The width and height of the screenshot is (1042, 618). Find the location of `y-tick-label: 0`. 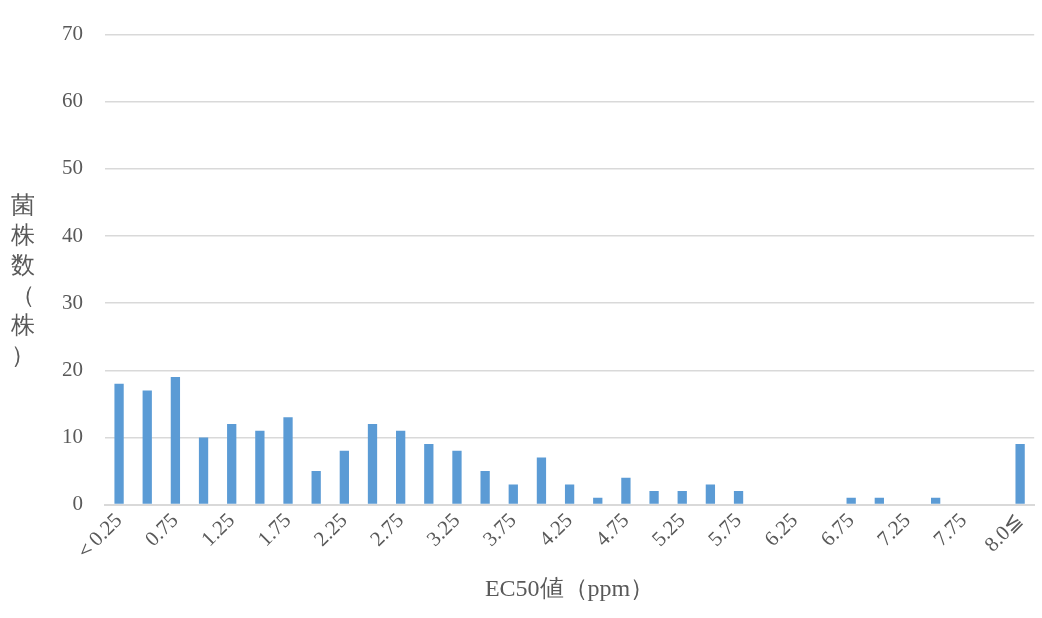

y-tick-label: 0 is located at coordinates (77, 503).